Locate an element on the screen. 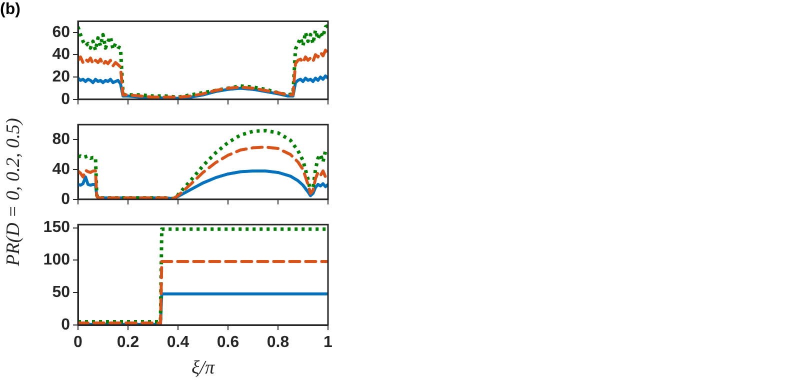  y-tick-label: 20 is located at coordinates (61, 77).